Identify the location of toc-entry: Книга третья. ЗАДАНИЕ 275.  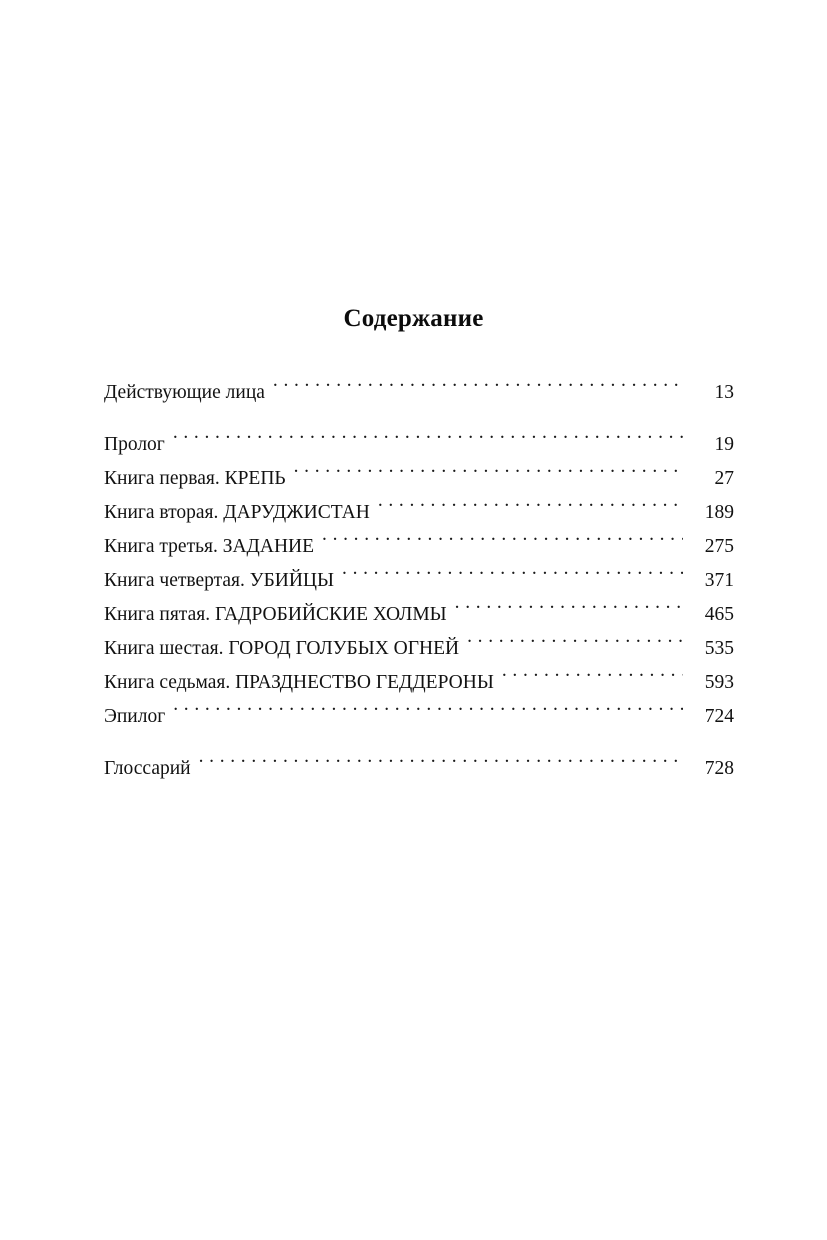
(419, 547).